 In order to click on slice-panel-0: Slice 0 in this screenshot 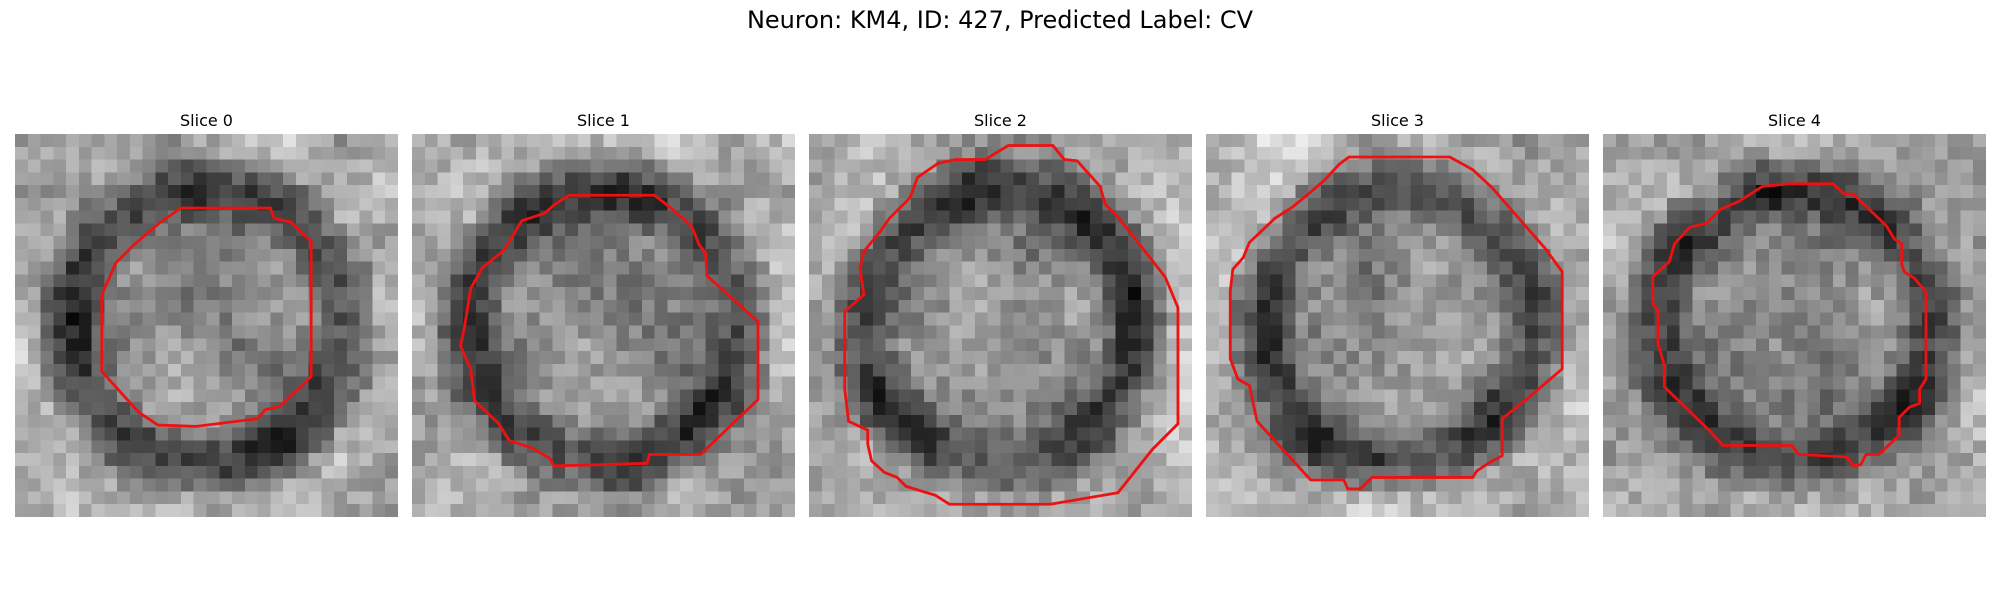, I will do `click(206, 121)`.